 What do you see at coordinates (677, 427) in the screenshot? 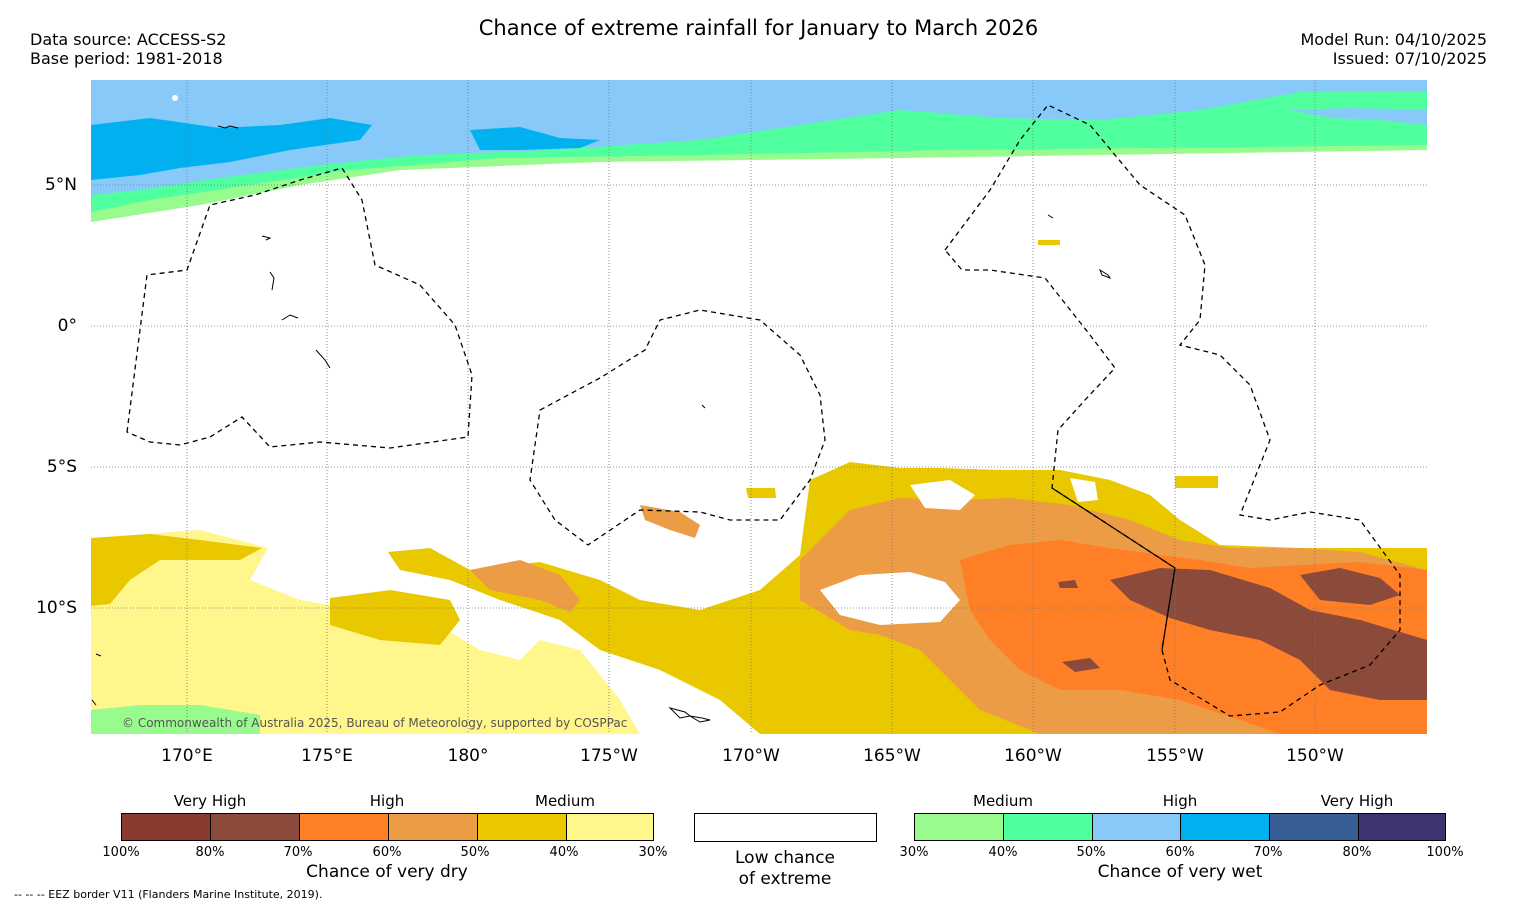
I see `eez-phoenix-tokelau` at bounding box center [677, 427].